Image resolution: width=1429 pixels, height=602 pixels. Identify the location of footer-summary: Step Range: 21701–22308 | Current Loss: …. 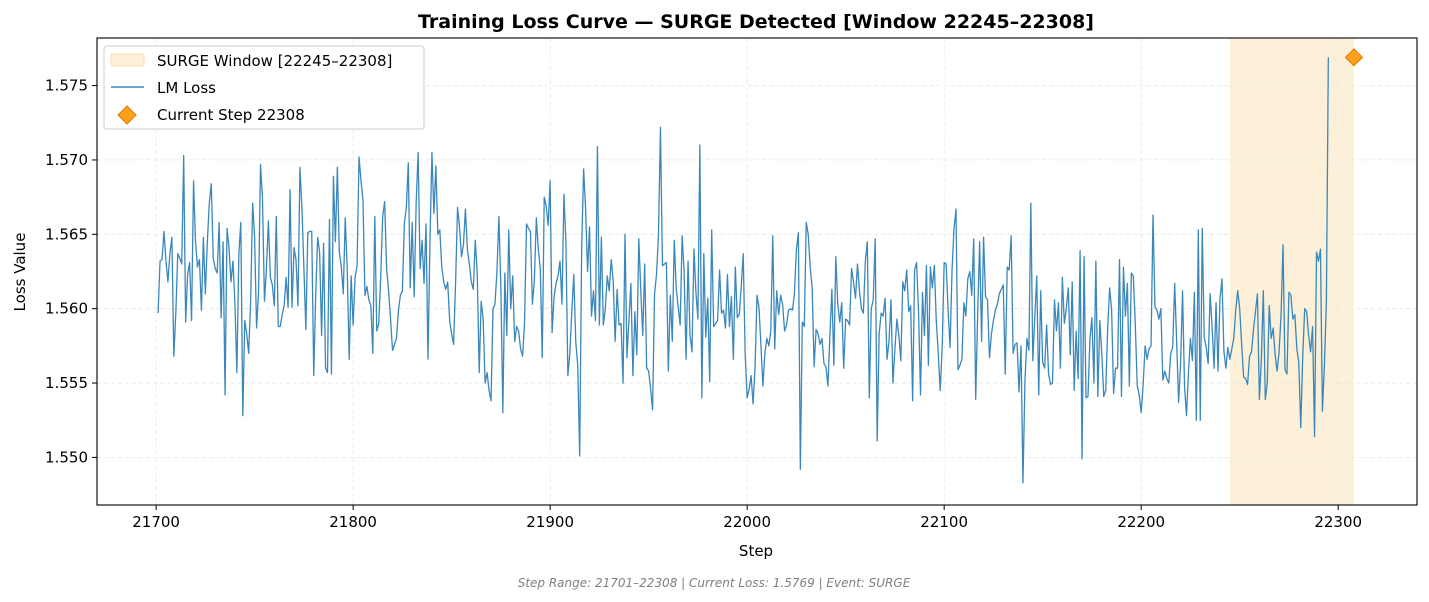
(714, 583).